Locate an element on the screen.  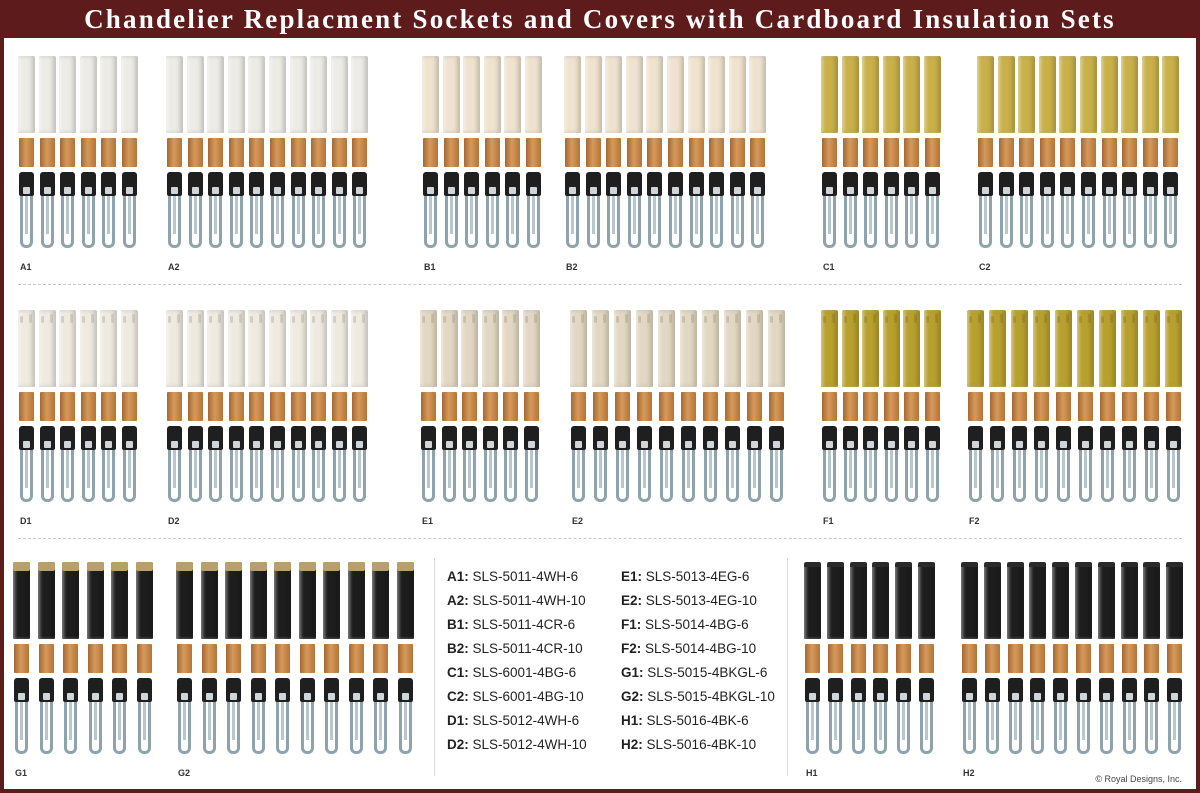
code-key: H2: is located at coordinates (632, 744).